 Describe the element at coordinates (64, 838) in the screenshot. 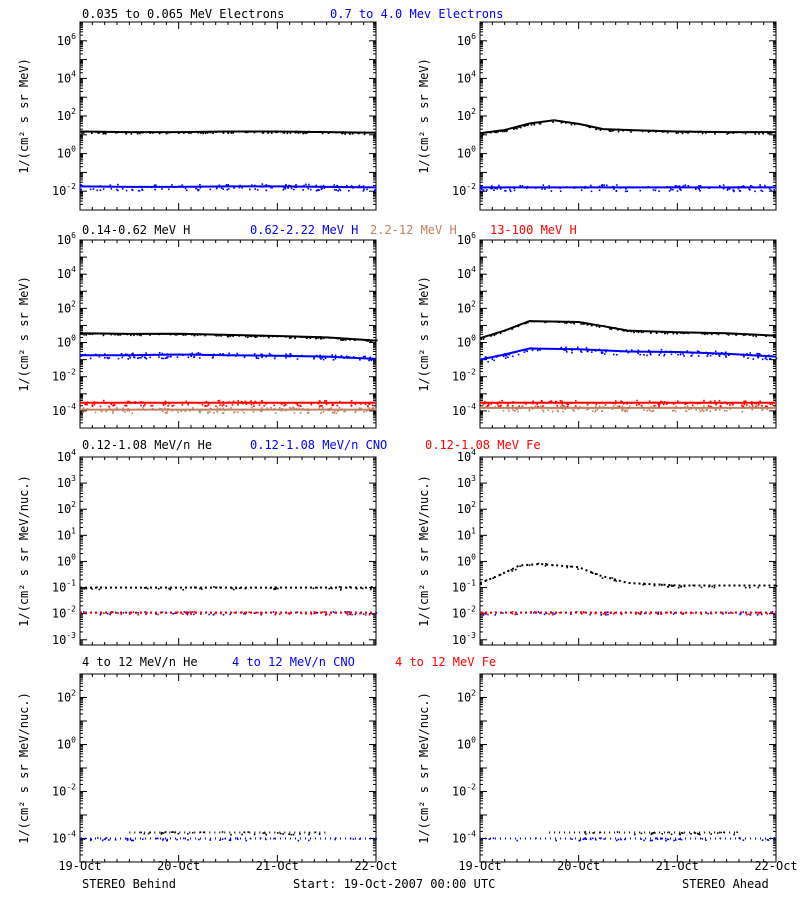

I see `y-tick-label: 10⁻⁴` at that location.